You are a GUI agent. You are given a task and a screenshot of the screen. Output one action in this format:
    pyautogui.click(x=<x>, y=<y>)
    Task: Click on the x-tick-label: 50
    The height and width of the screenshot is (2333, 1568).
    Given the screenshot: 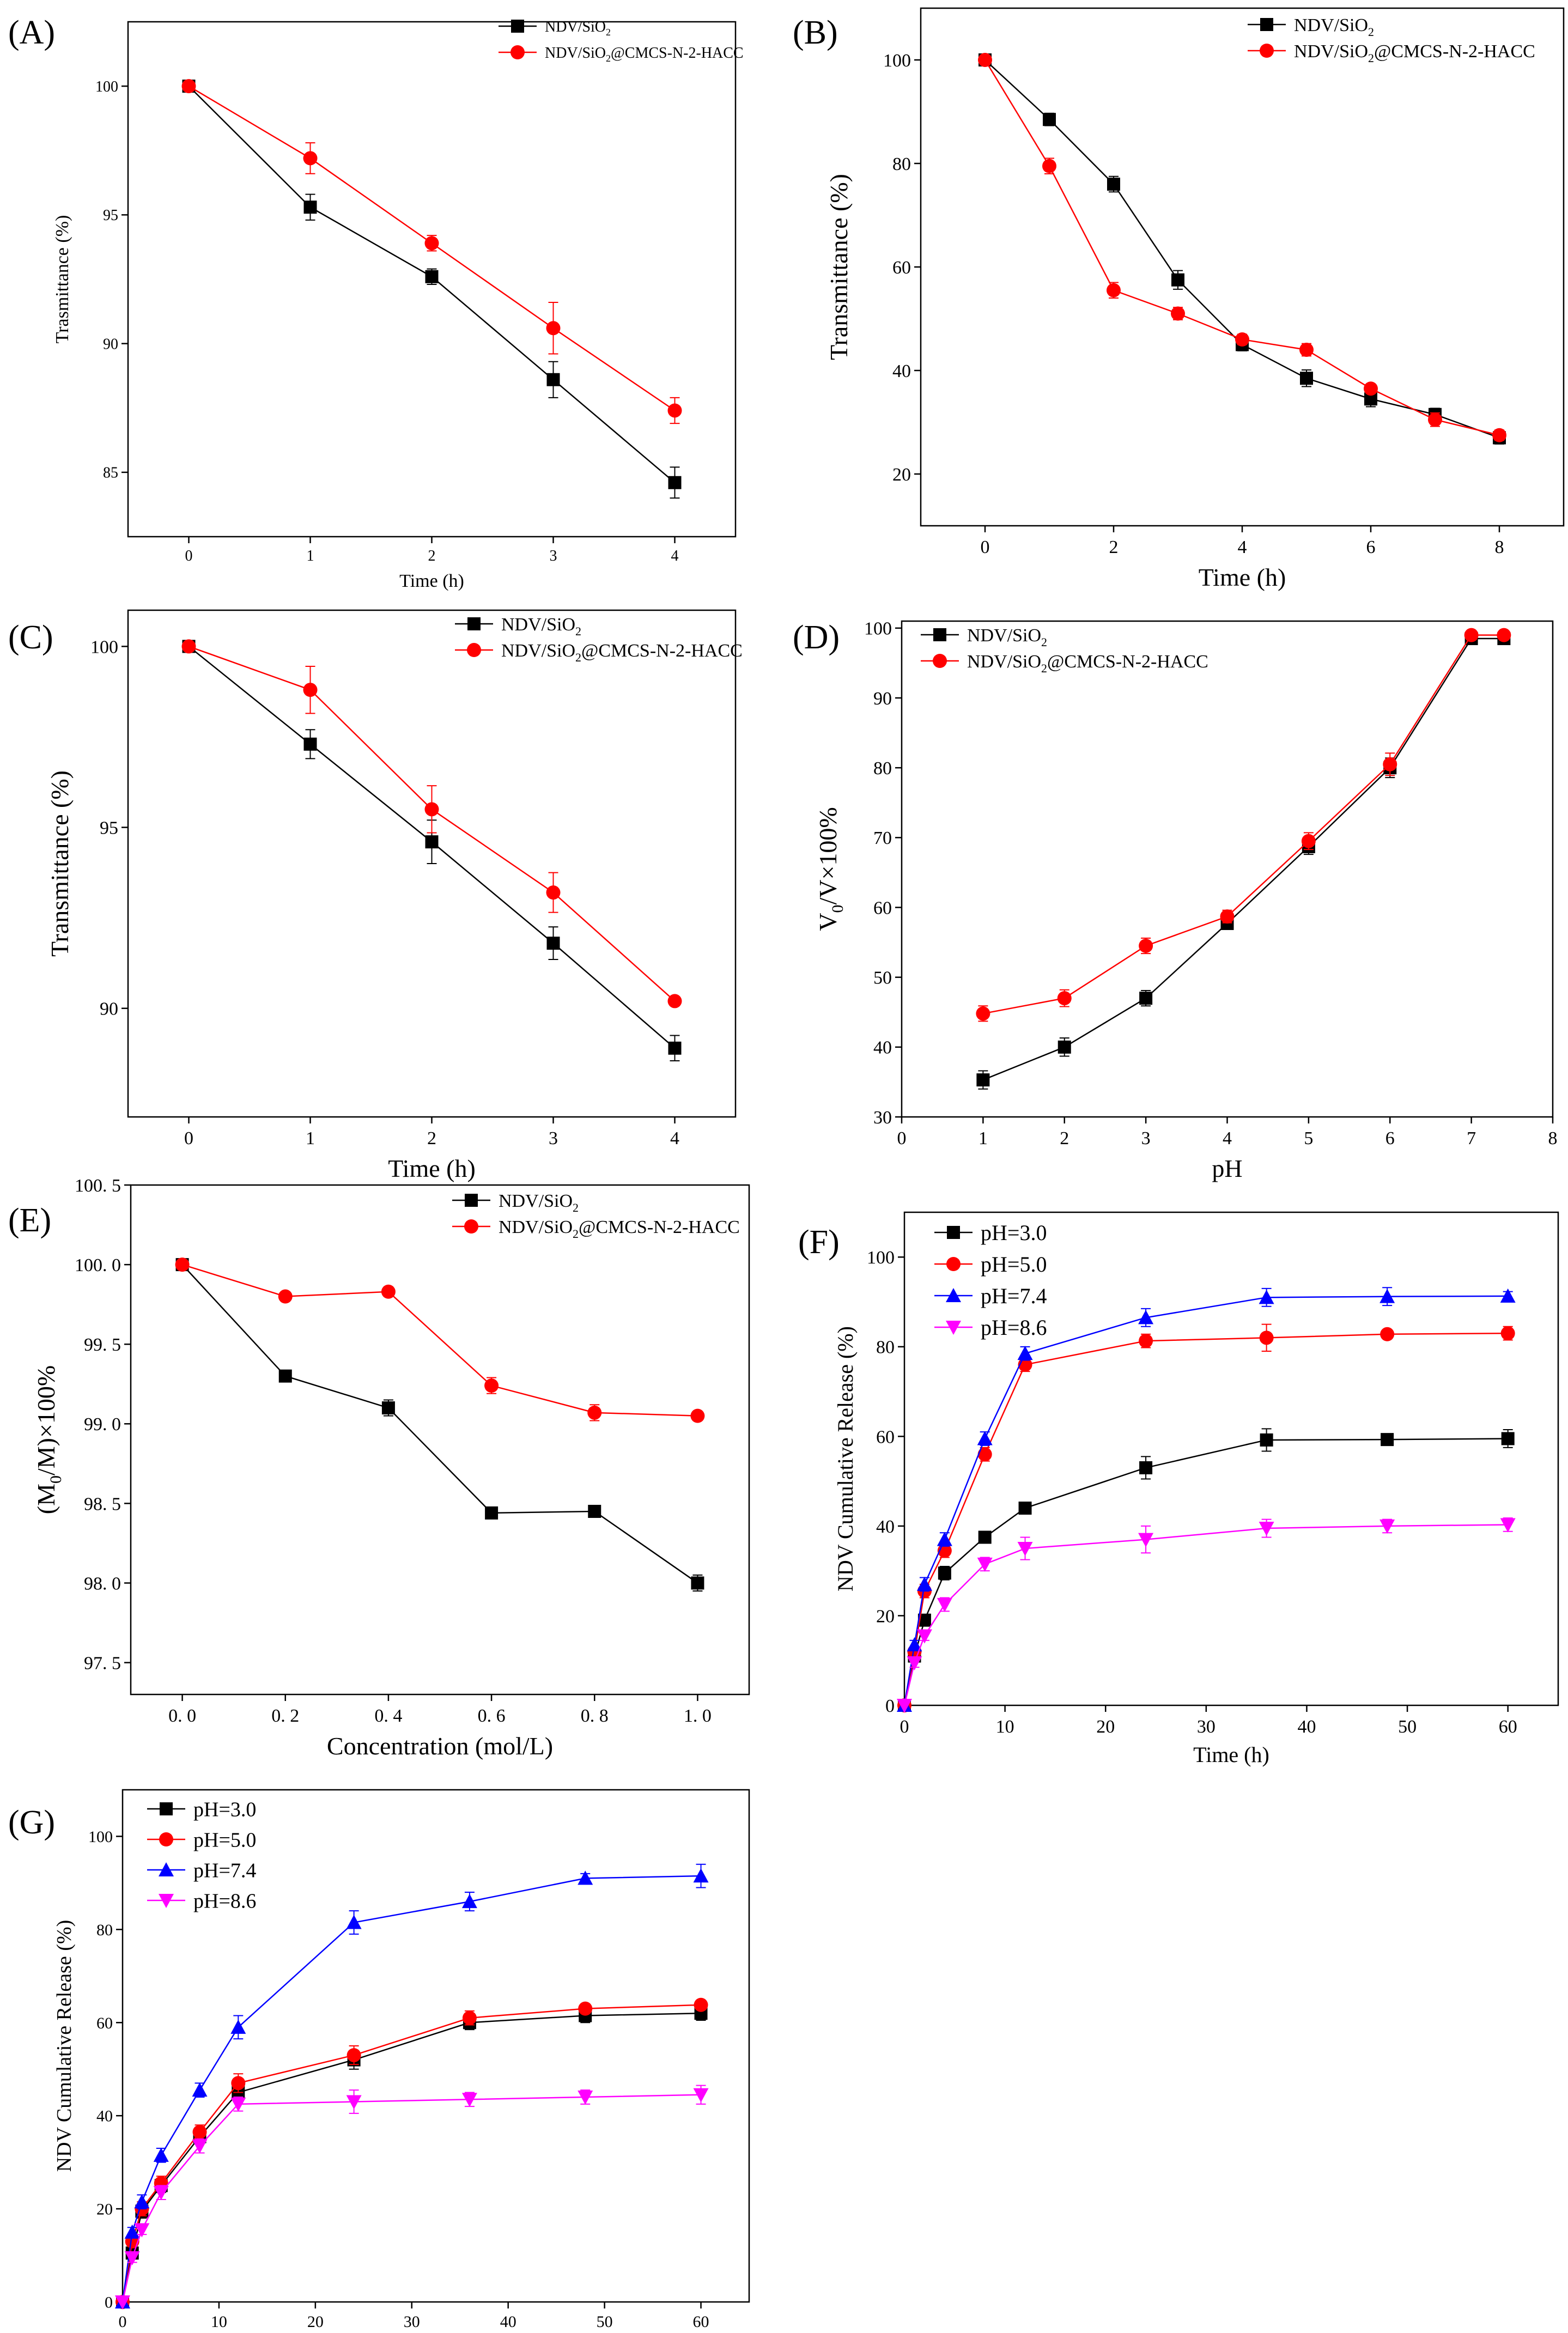 What is the action you would take?
    pyautogui.click(x=1407, y=1727)
    